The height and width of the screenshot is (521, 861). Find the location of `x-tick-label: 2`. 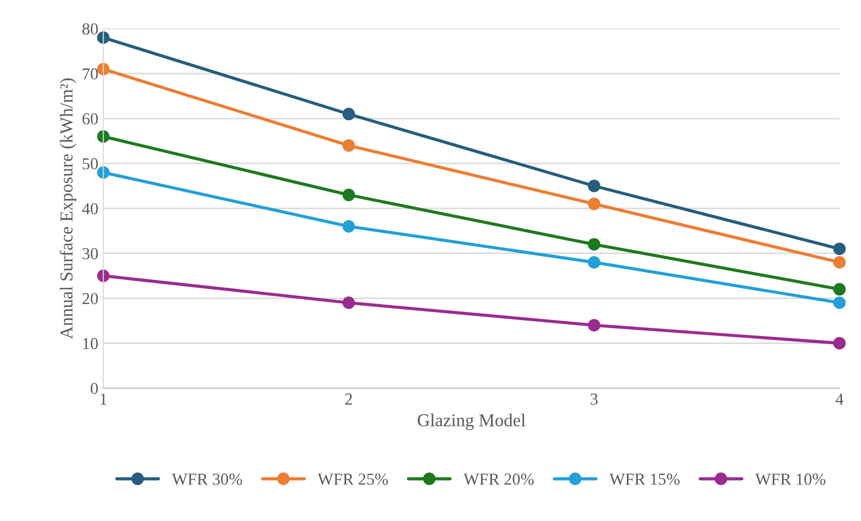

x-tick-label: 2 is located at coordinates (348, 399).